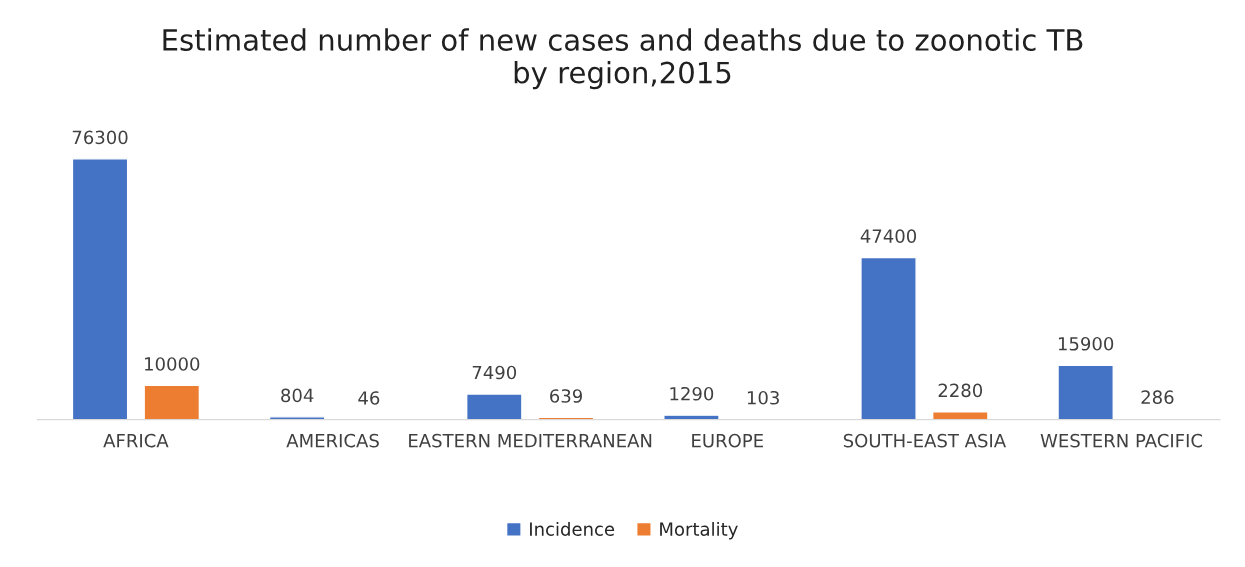 The image size is (1245, 567). I want to click on data-label: 1290, so click(692, 393).